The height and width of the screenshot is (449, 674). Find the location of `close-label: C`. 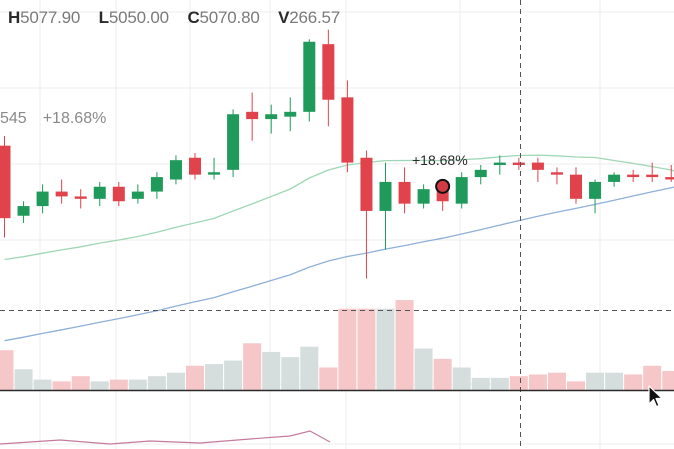

close-label: C is located at coordinates (193, 17).